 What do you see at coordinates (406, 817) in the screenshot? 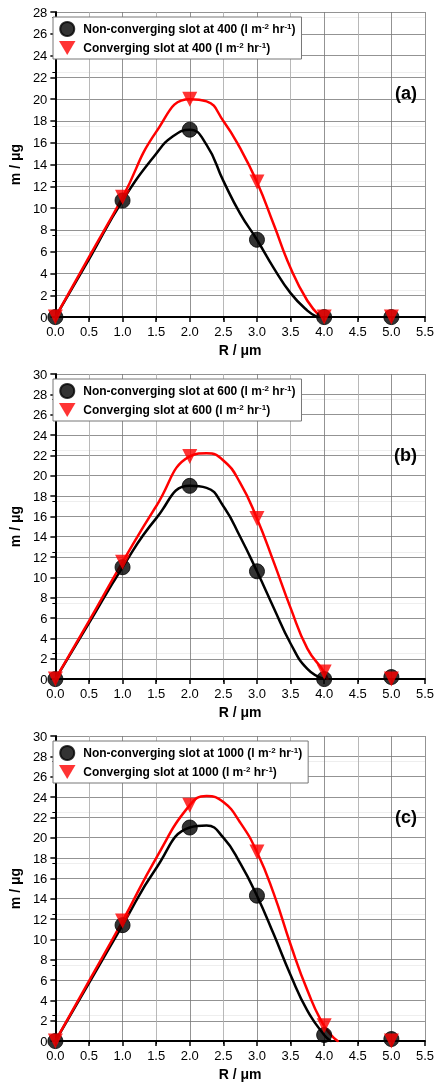
I see `annotation: (c)` at bounding box center [406, 817].